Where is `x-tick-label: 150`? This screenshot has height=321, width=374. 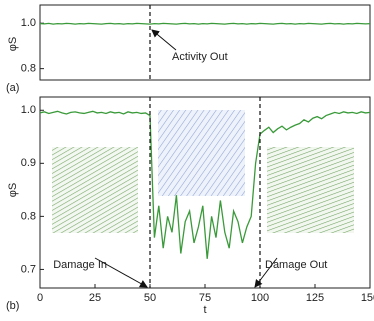
x-tick-label: 150 is located at coordinates (367, 298).